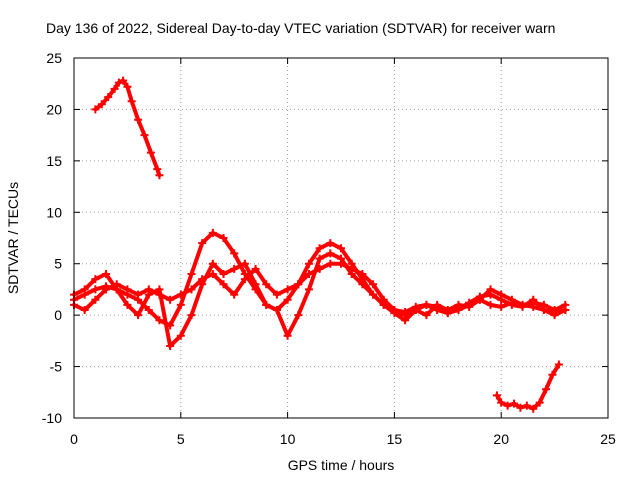 This screenshot has width=640, height=480. I want to click on x-axis-label: GPS time / hours, so click(341, 465).